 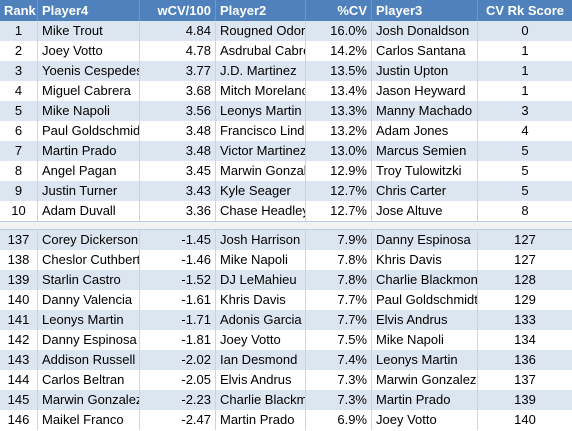 I want to click on table-cell: Corey Dickerson, so click(x=89, y=240).